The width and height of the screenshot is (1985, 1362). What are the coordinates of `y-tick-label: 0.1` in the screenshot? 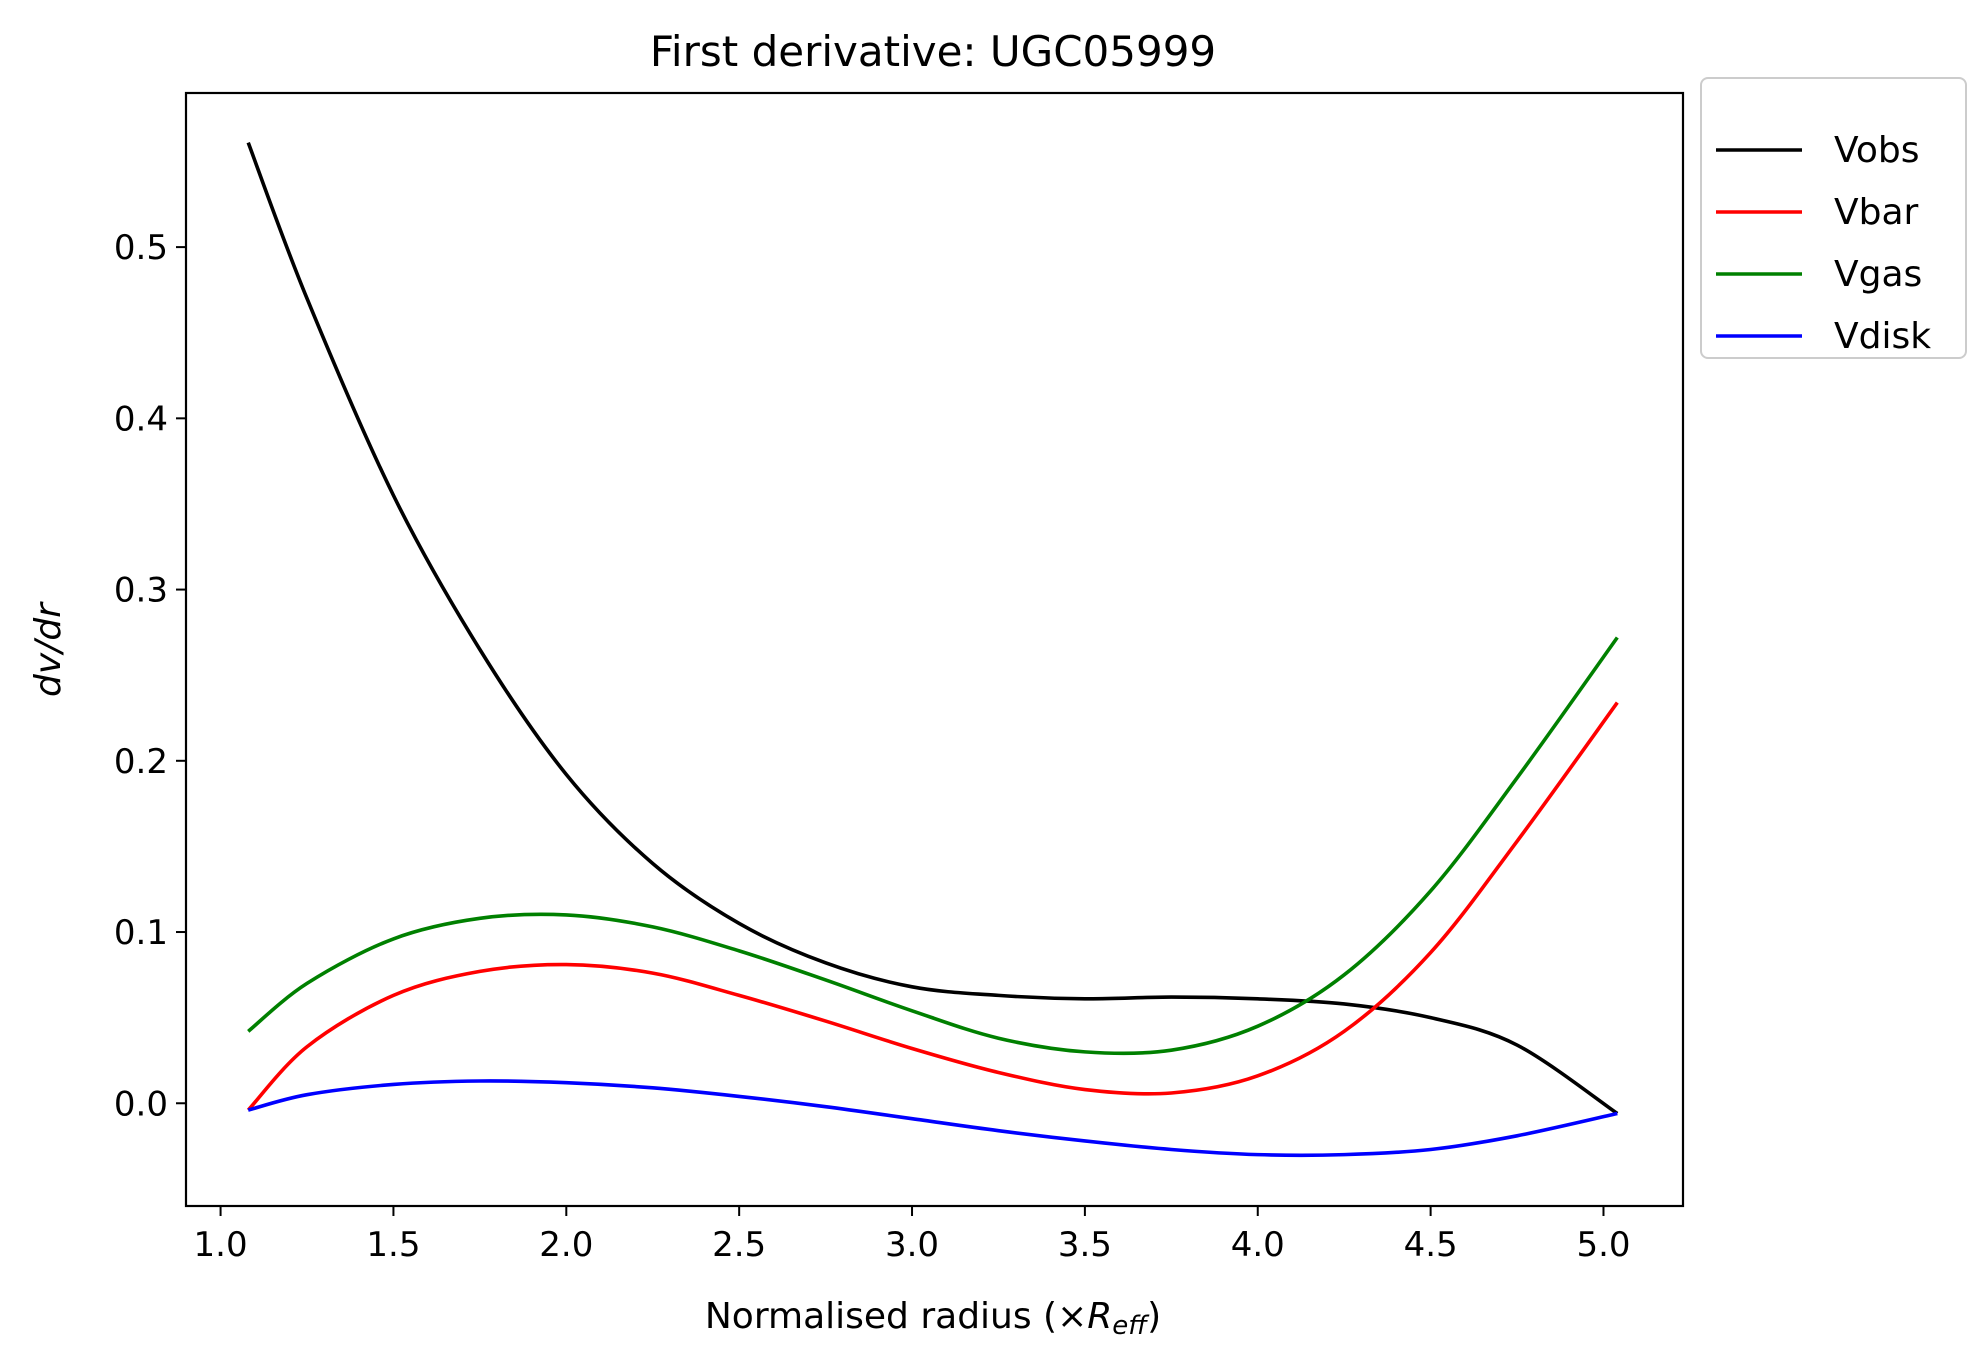 It's located at (141, 933).